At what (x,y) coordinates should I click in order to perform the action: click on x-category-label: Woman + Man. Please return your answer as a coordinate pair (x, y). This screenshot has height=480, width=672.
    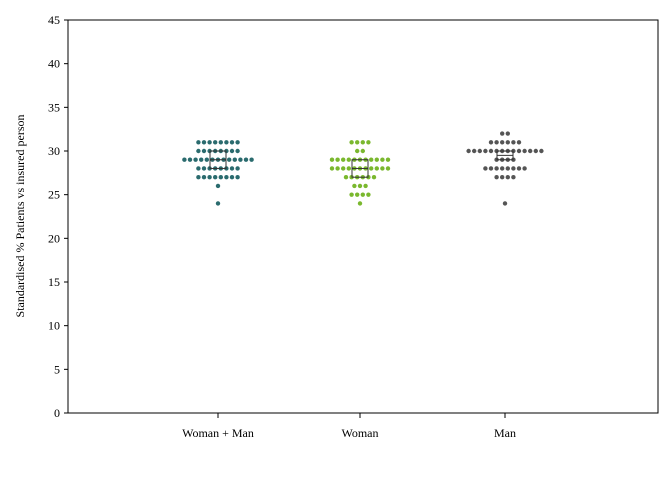
    Looking at the image, I should click on (218, 433).